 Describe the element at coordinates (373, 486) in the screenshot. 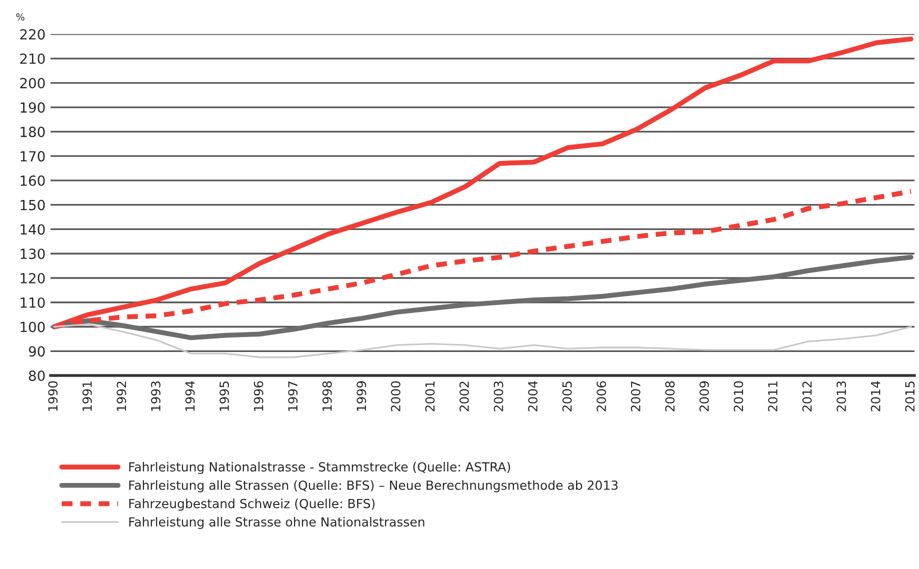

I see `legend-label: Fahrleistung alle Strassen (Quelle: BFS) – Neue Berechnungsmethode ab 2013` at that location.